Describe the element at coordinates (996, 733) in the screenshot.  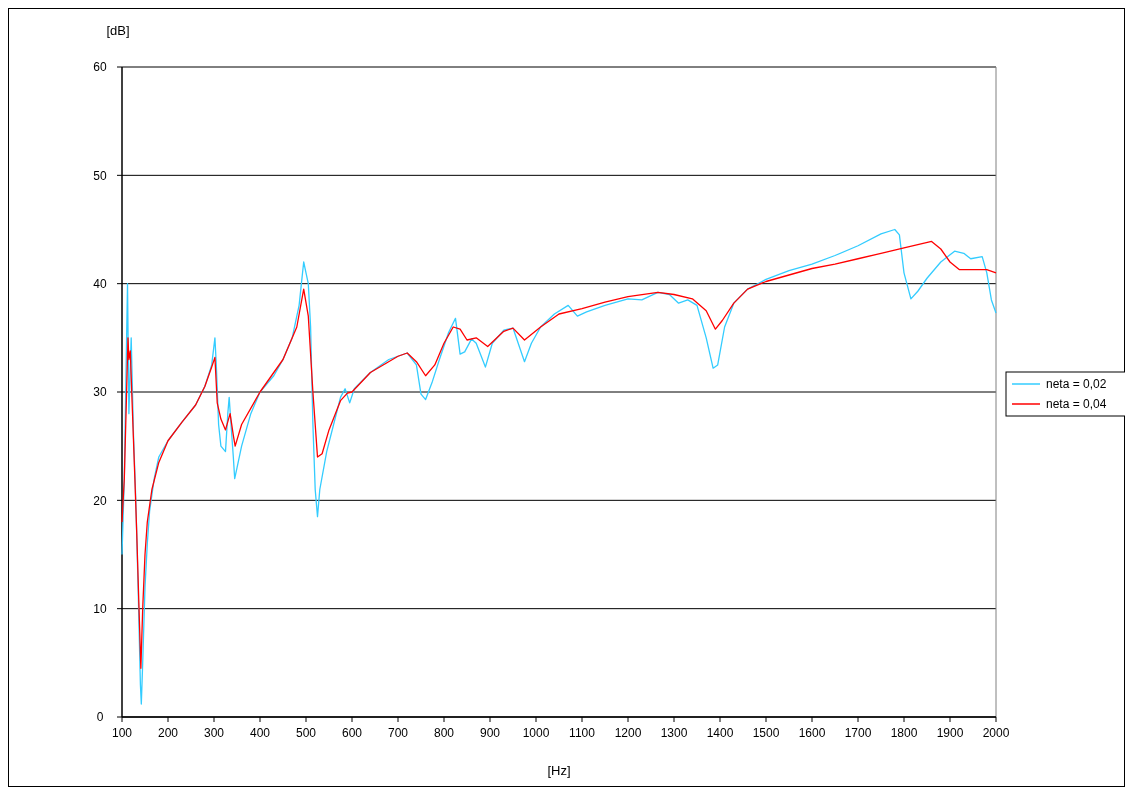
I see `x-tick-label: 2000` at that location.